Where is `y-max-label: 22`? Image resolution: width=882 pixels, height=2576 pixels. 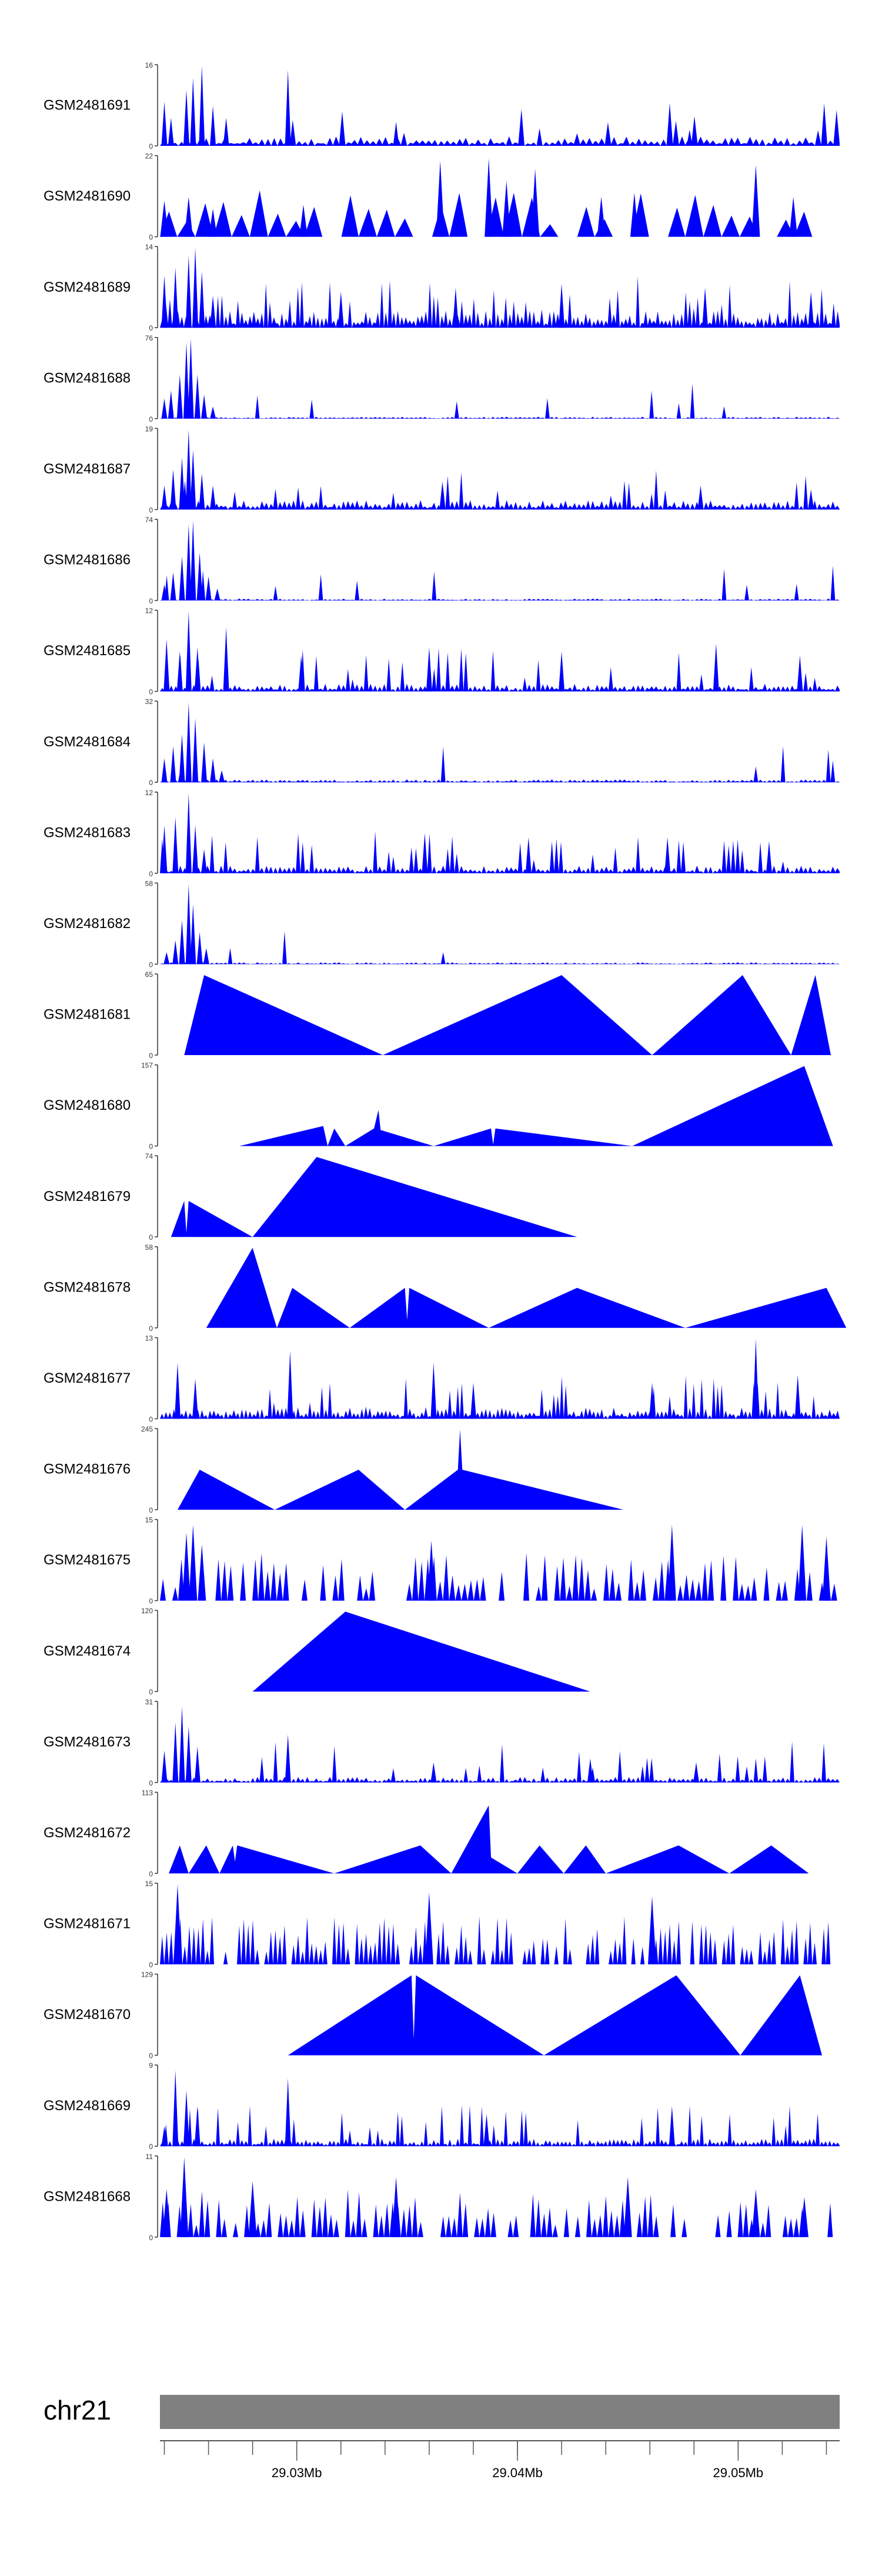 y-max-label: 22 is located at coordinates (149, 156).